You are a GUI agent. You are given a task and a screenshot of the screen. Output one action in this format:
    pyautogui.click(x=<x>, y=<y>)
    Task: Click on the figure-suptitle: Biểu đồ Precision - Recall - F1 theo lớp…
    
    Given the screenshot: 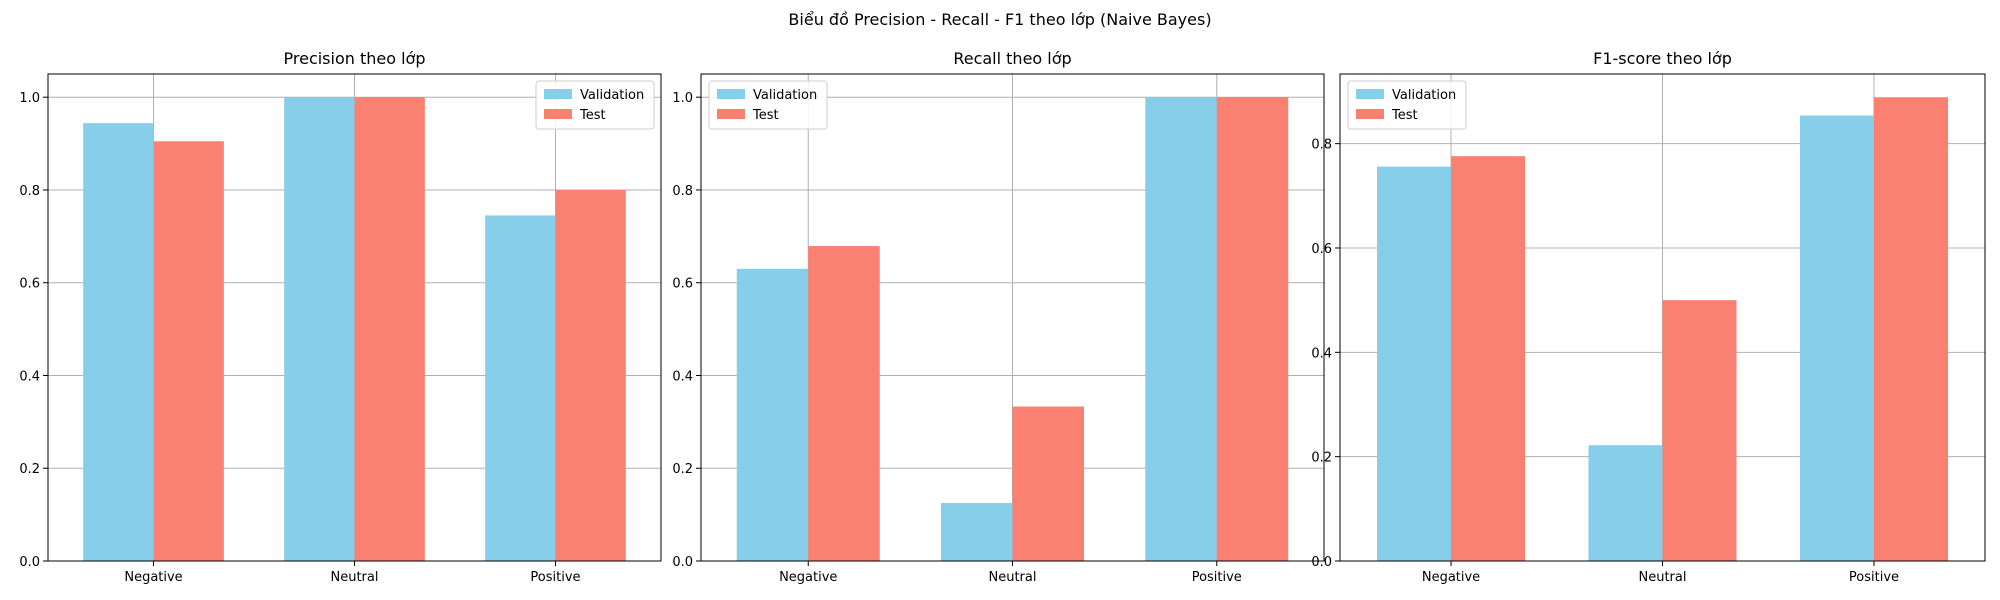 What is the action you would take?
    pyautogui.click(x=1000, y=19)
    